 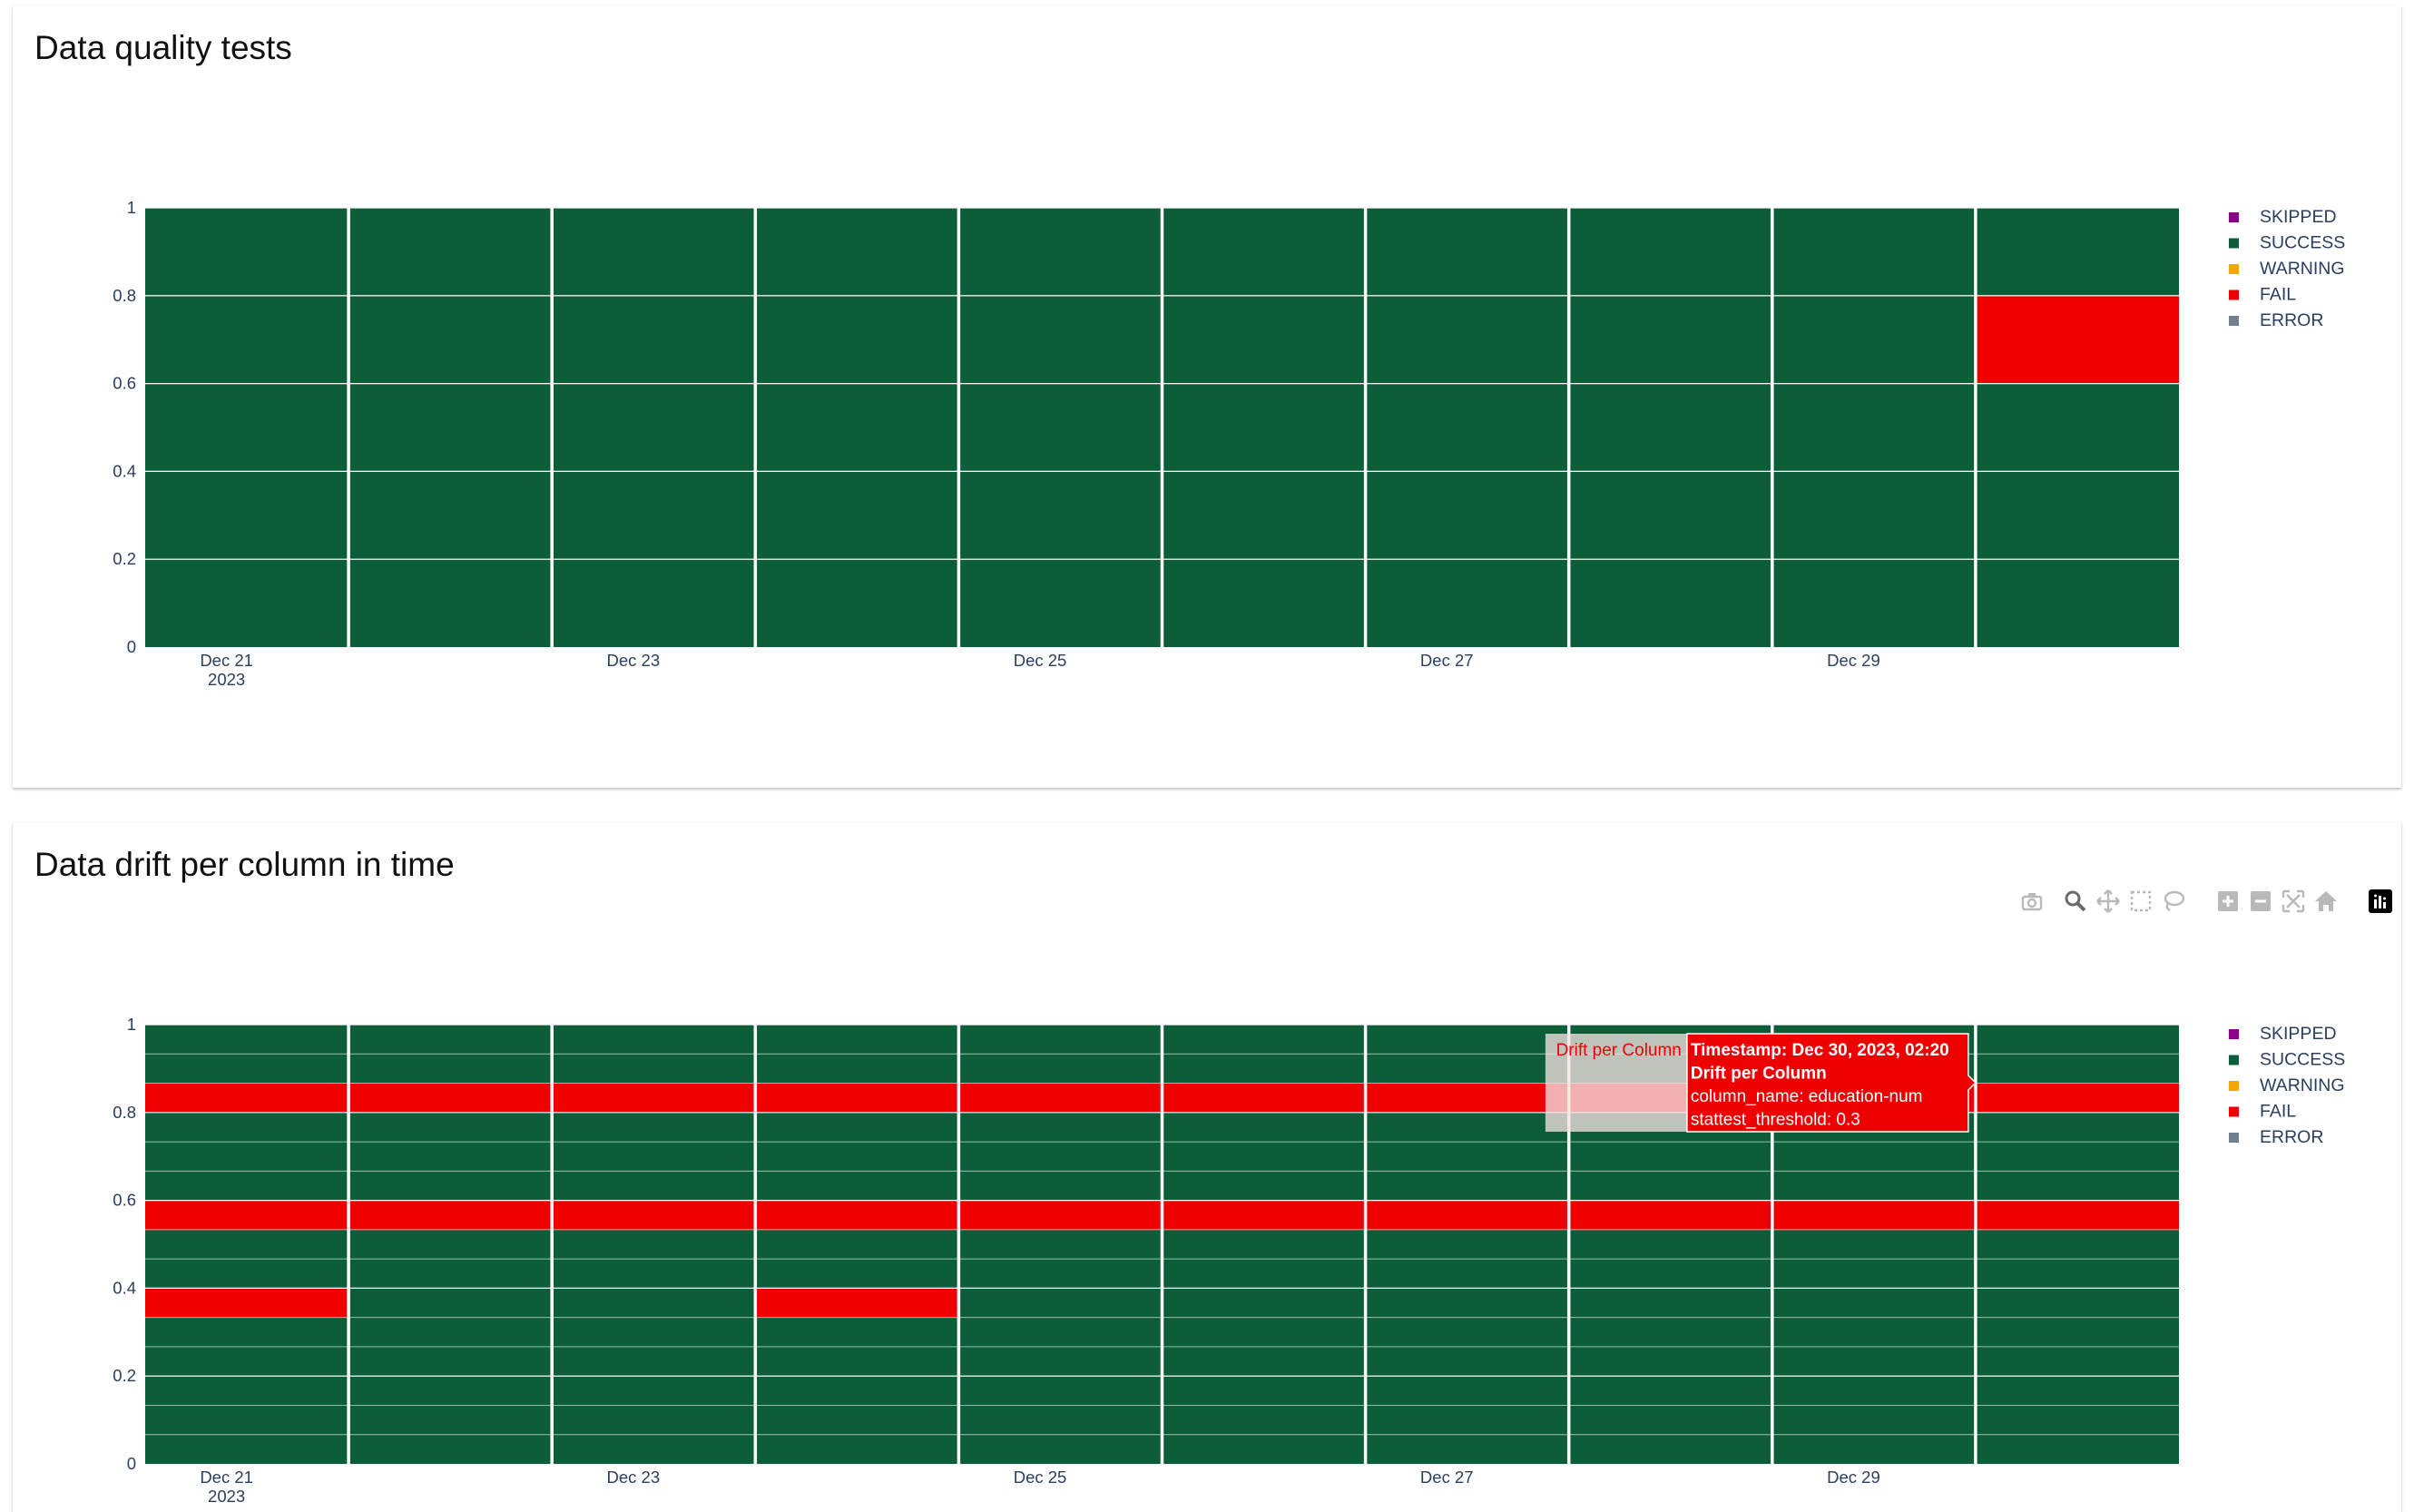 What do you see at coordinates (2293, 901) in the screenshot?
I see `autoscale-icon` at bounding box center [2293, 901].